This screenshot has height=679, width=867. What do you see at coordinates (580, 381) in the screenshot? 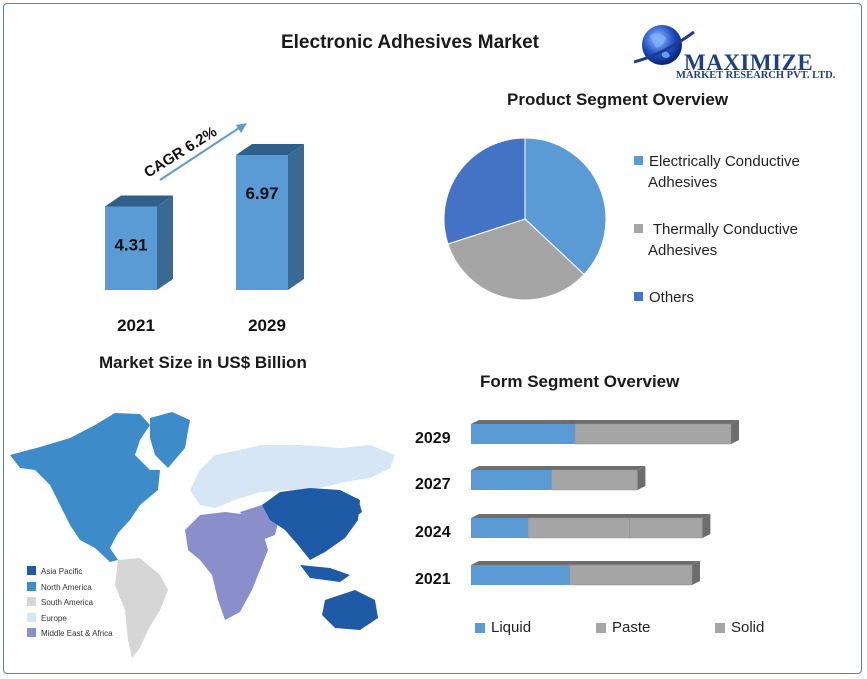
I see `form-segment-title: Form Segment Overview` at bounding box center [580, 381].